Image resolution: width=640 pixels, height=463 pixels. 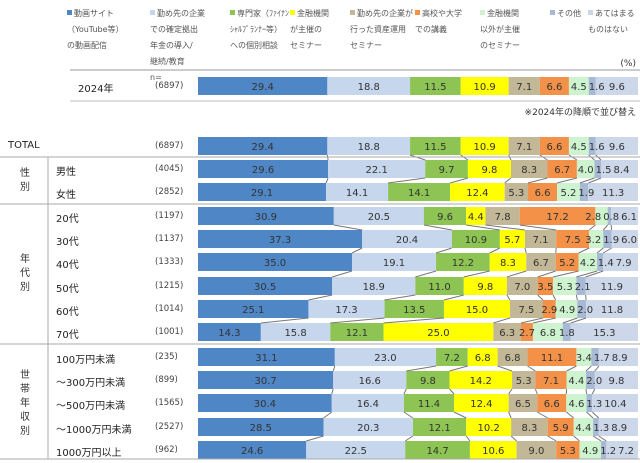 What do you see at coordinates (253, 310) in the screenshot?
I see `data-label: 25.1` at bounding box center [253, 310].